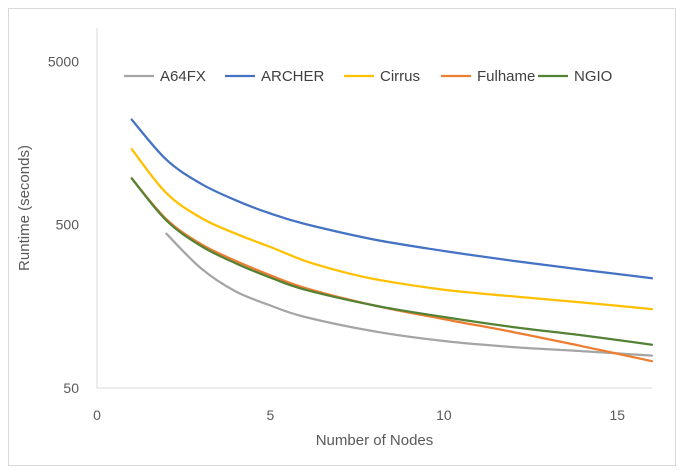 This screenshot has width=688, height=474. I want to click on legend-label-ngio: NGIO, so click(593, 76).